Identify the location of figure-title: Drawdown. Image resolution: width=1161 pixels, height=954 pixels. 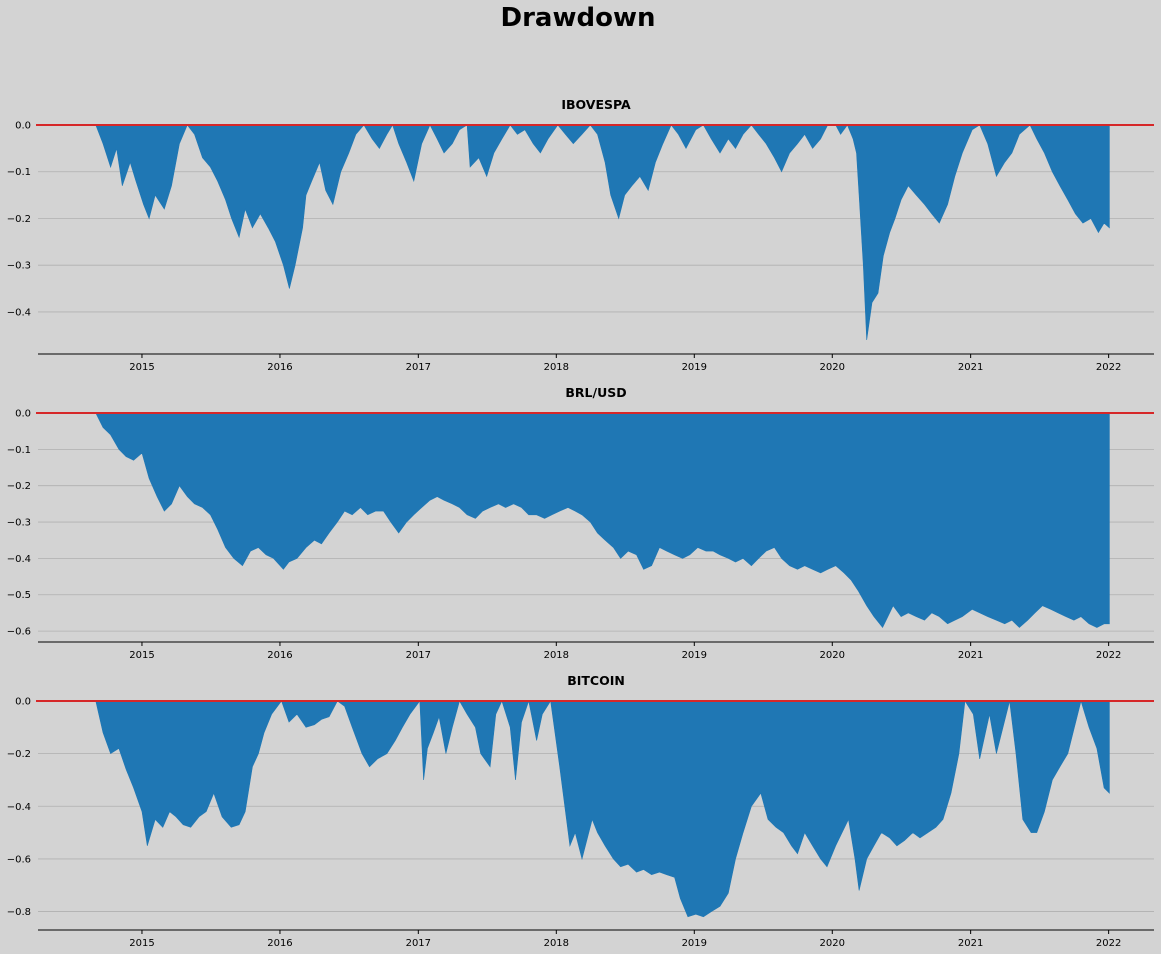
(578, 18).